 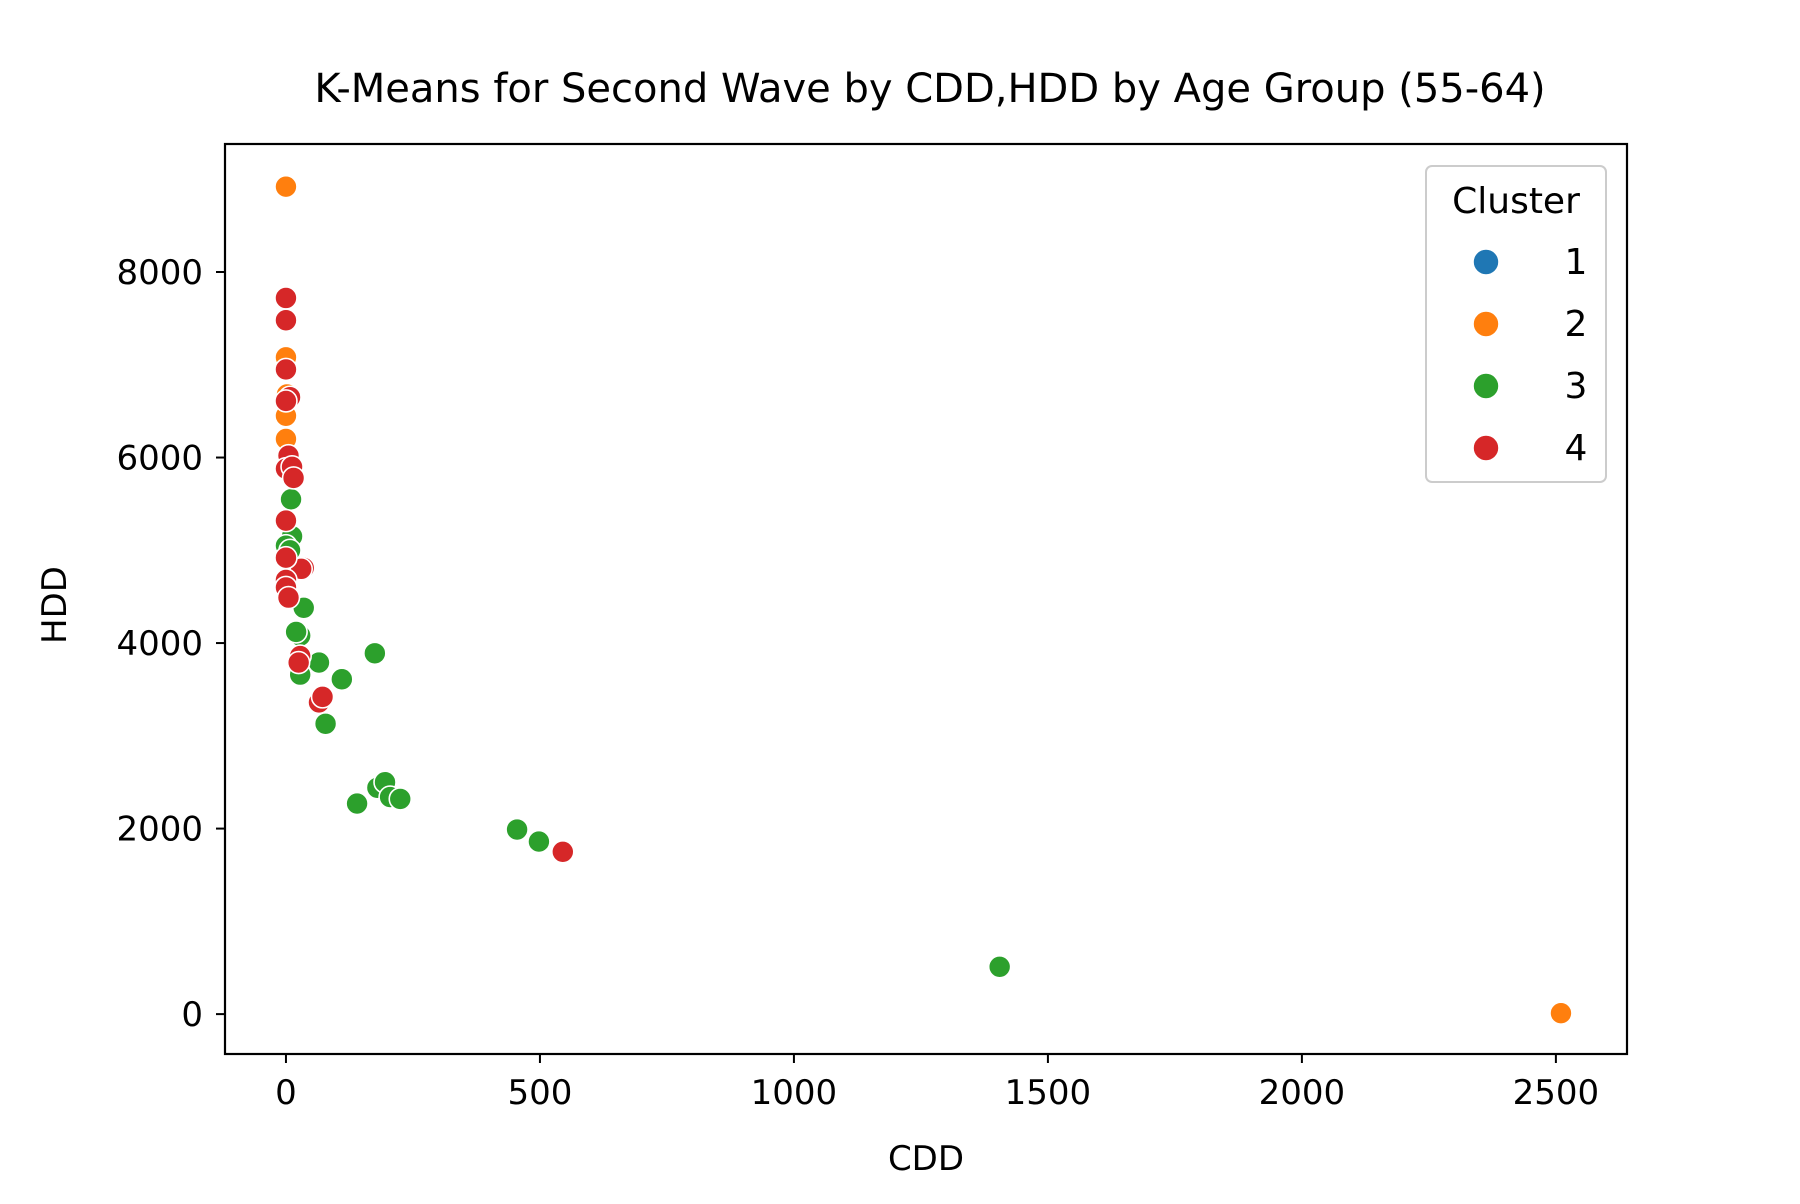 I want to click on legend-entry-cluster-4: 4, so click(x=1530, y=448).